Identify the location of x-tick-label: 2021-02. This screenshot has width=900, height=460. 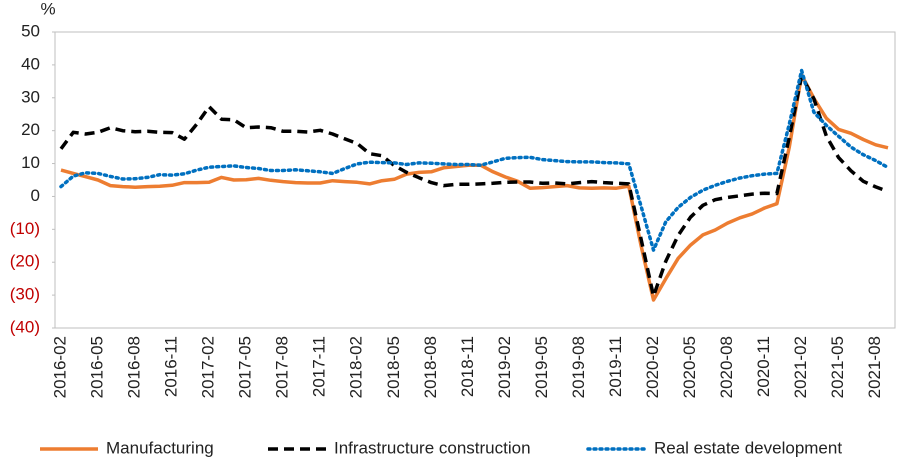
(800, 367).